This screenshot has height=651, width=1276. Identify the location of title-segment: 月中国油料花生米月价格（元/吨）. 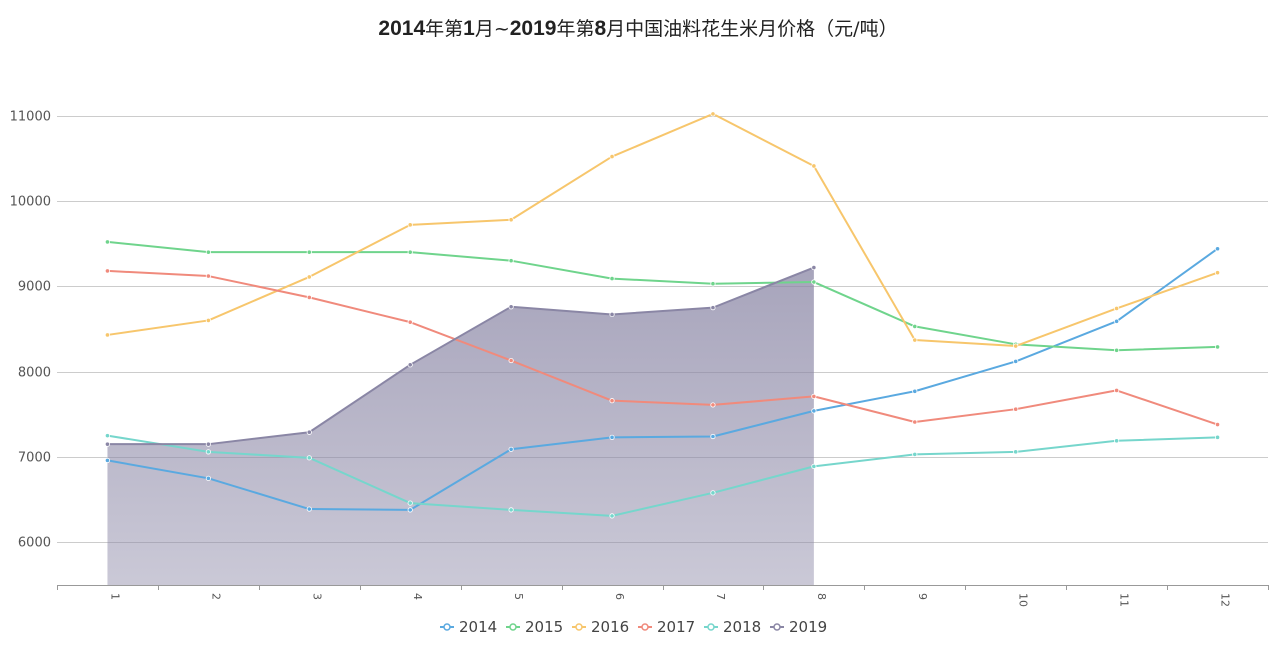
(752, 29).